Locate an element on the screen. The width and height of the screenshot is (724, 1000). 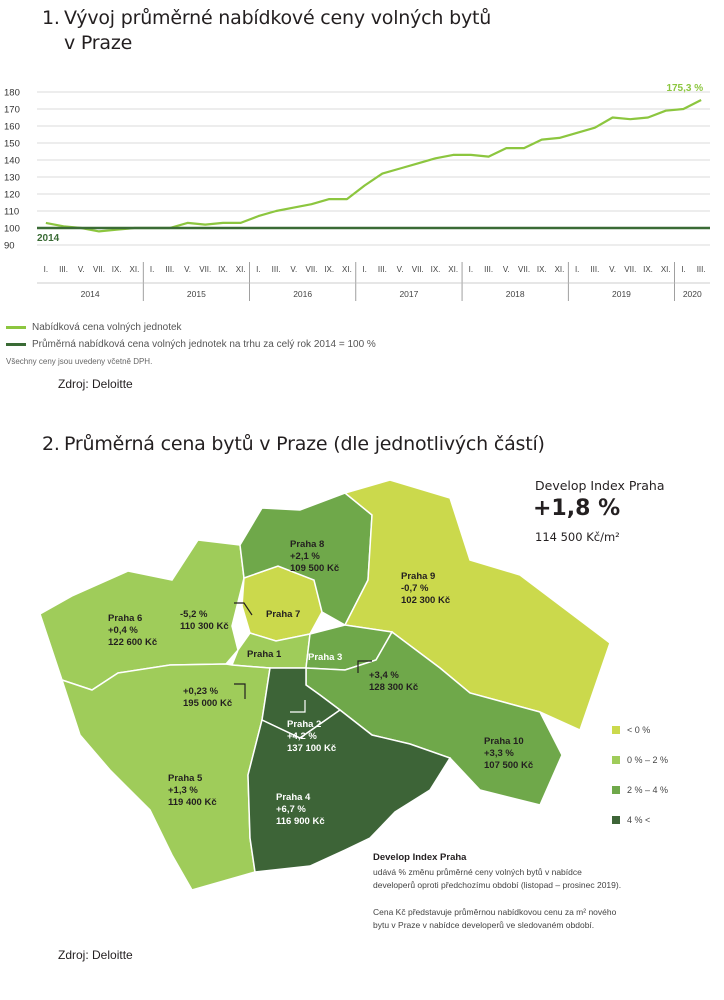
y-tick-label: 110 is located at coordinates (11, 212).